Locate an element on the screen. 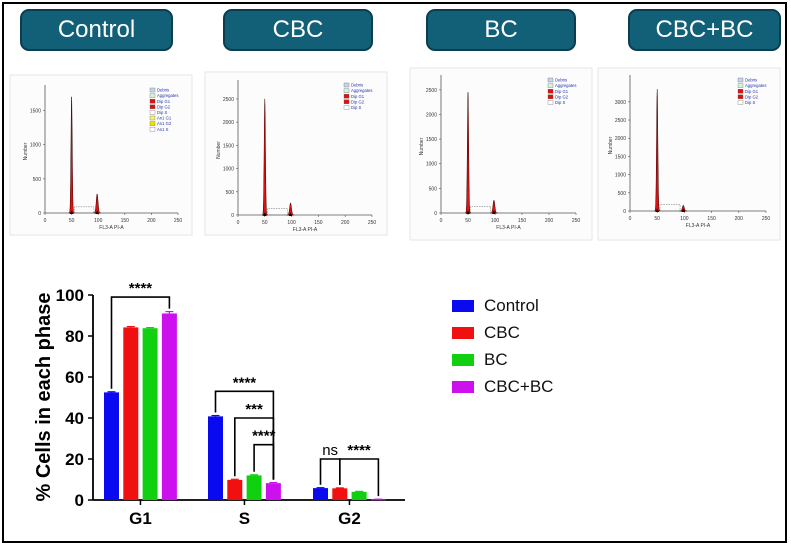 This screenshot has height=547, width=791. bar-y-tick-label: 40 is located at coordinates (74, 418).